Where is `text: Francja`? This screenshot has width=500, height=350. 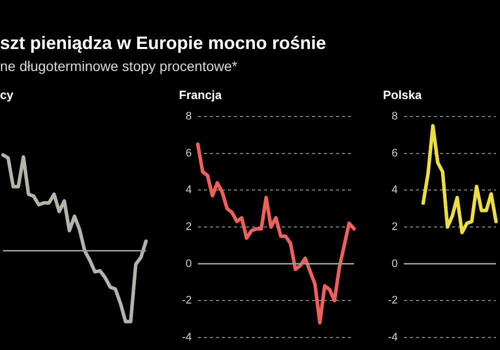 text: Francja is located at coordinates (200, 95).